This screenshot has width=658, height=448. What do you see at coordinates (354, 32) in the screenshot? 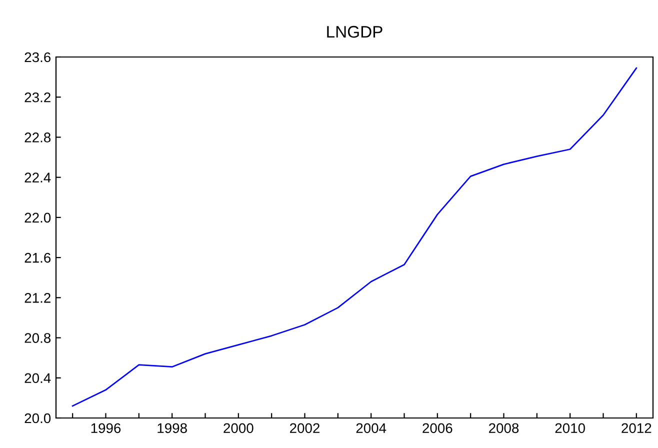
I see `chart-title: LNGDP` at bounding box center [354, 32].